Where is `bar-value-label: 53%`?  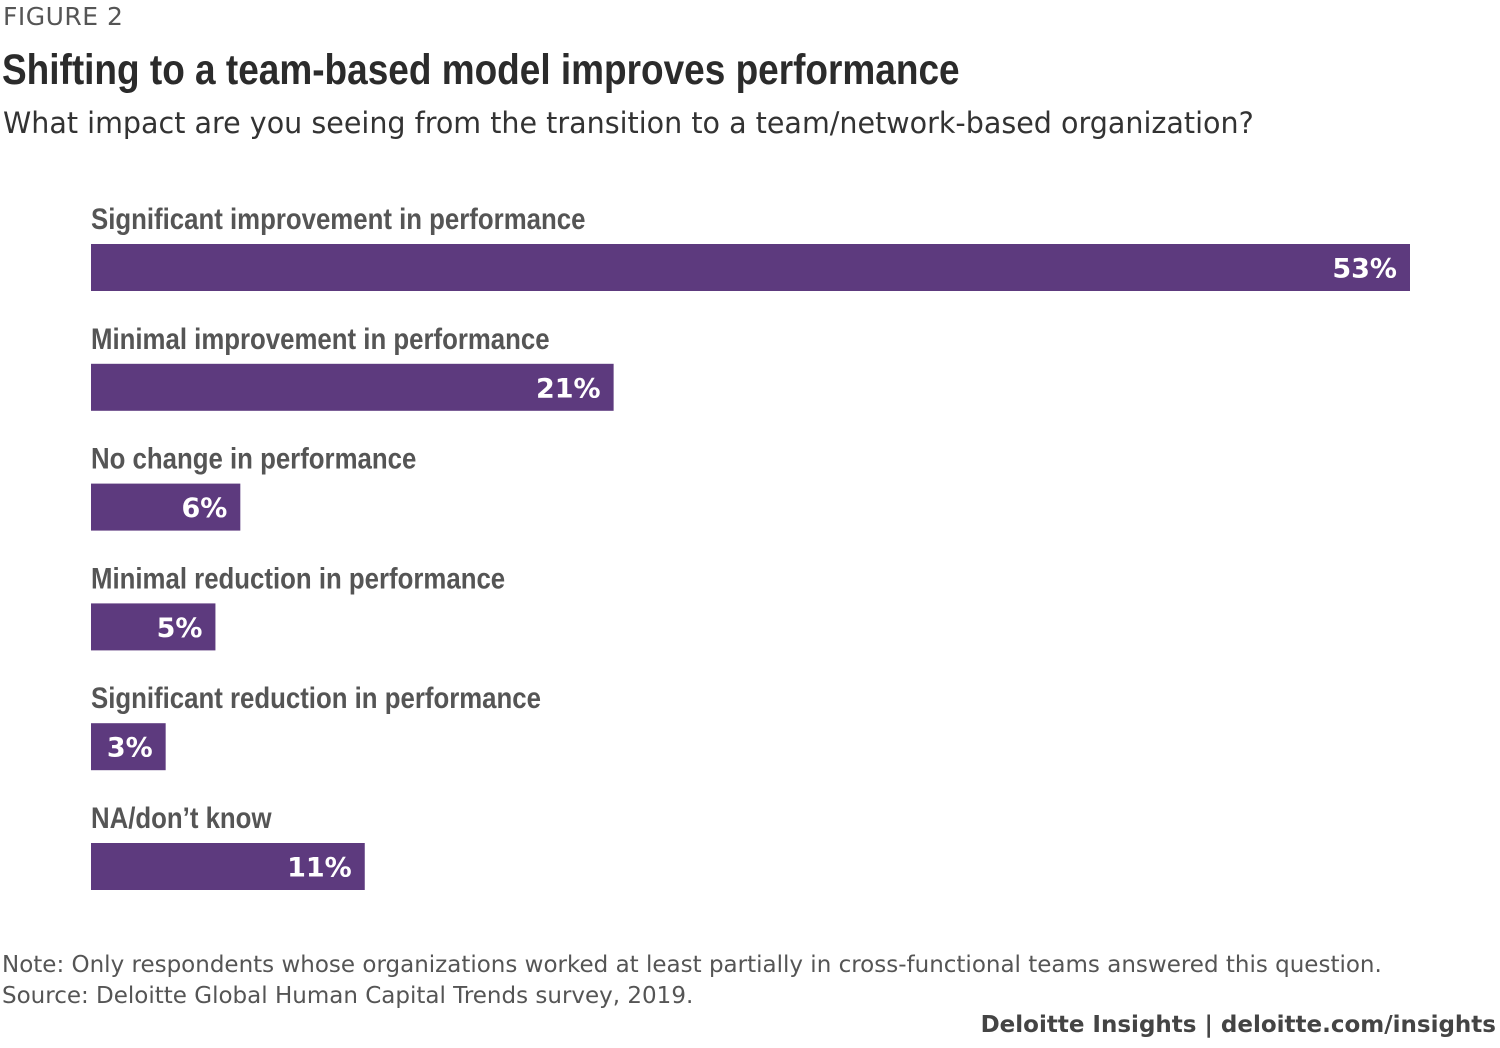 bar-value-label: 53% is located at coordinates (1364, 269).